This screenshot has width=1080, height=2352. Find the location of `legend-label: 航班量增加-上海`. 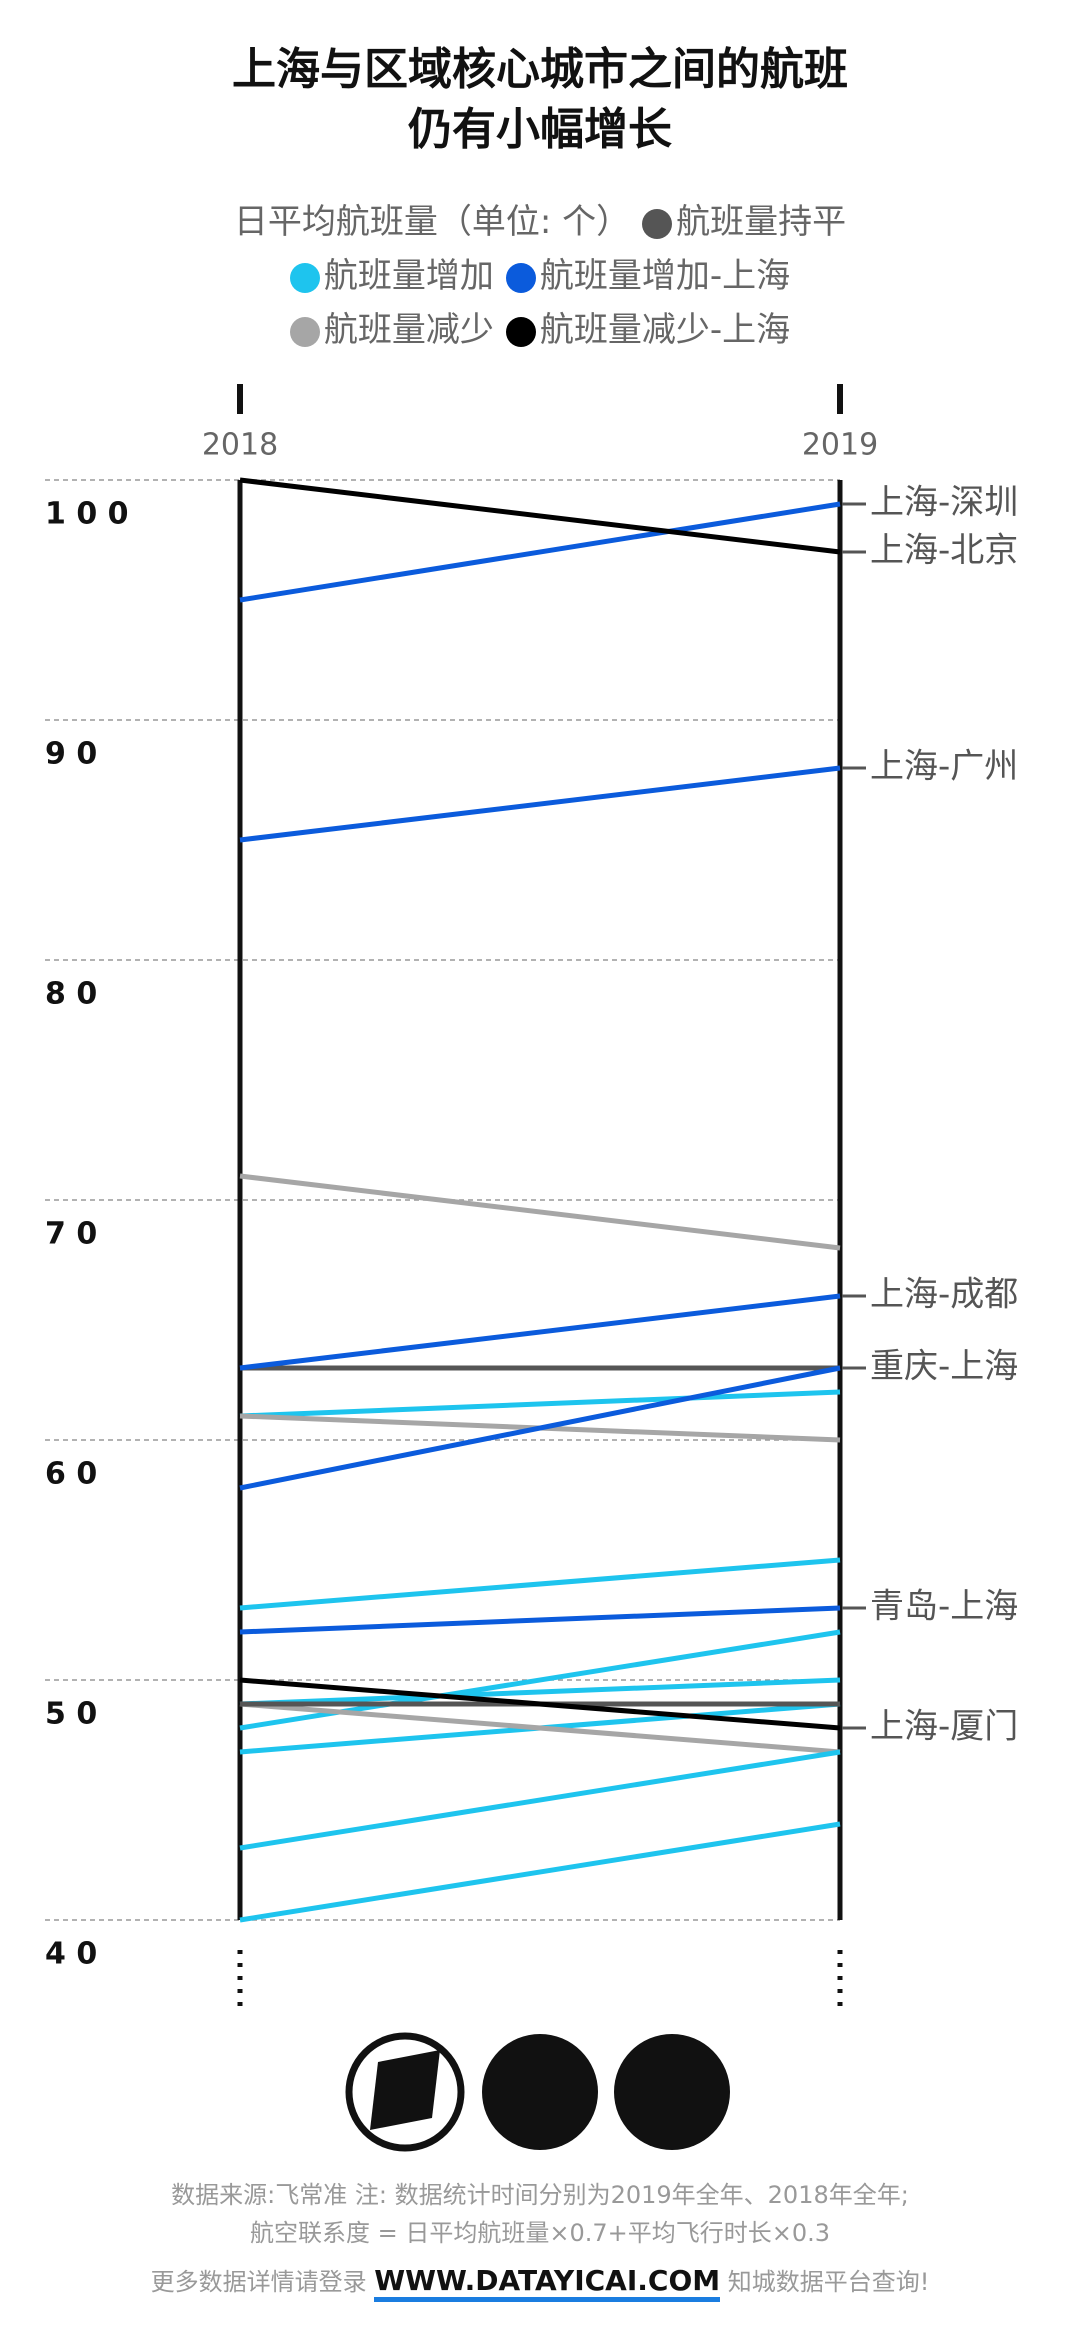

legend-label: 航班量增加-上海 is located at coordinates (665, 276).